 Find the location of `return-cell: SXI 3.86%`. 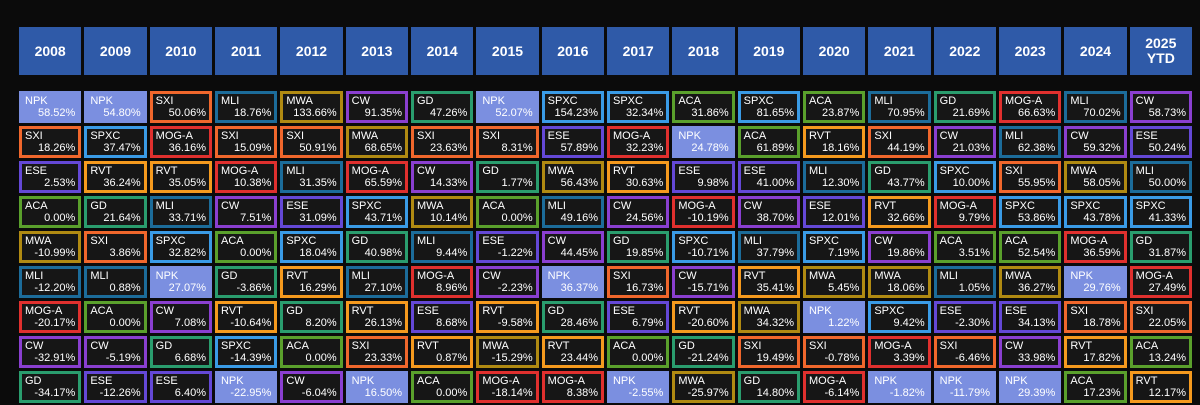

return-cell: SXI 3.86% is located at coordinates (115, 247).